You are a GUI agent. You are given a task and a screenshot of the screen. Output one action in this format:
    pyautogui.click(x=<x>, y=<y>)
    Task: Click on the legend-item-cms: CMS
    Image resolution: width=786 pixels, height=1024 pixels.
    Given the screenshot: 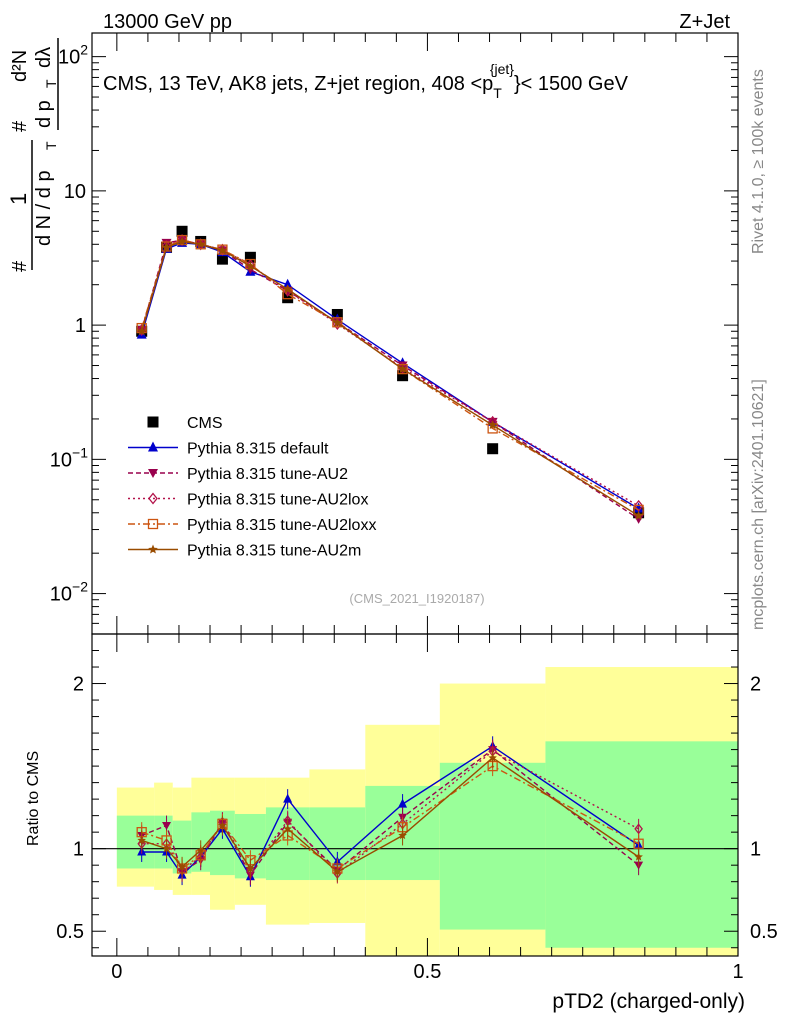 What is the action you would take?
    pyautogui.click(x=185, y=423)
    